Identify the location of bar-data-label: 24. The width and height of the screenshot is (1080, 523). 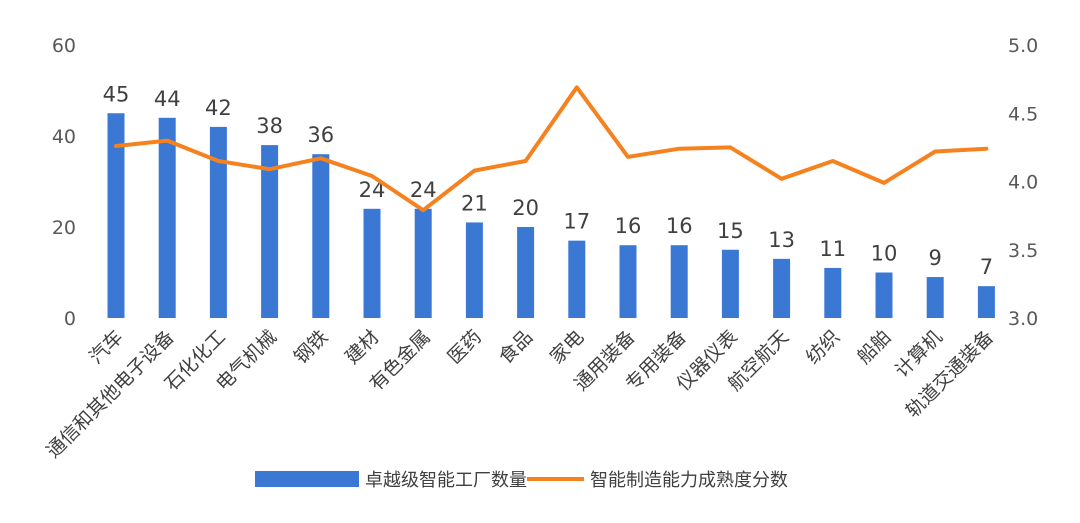
(423, 190).